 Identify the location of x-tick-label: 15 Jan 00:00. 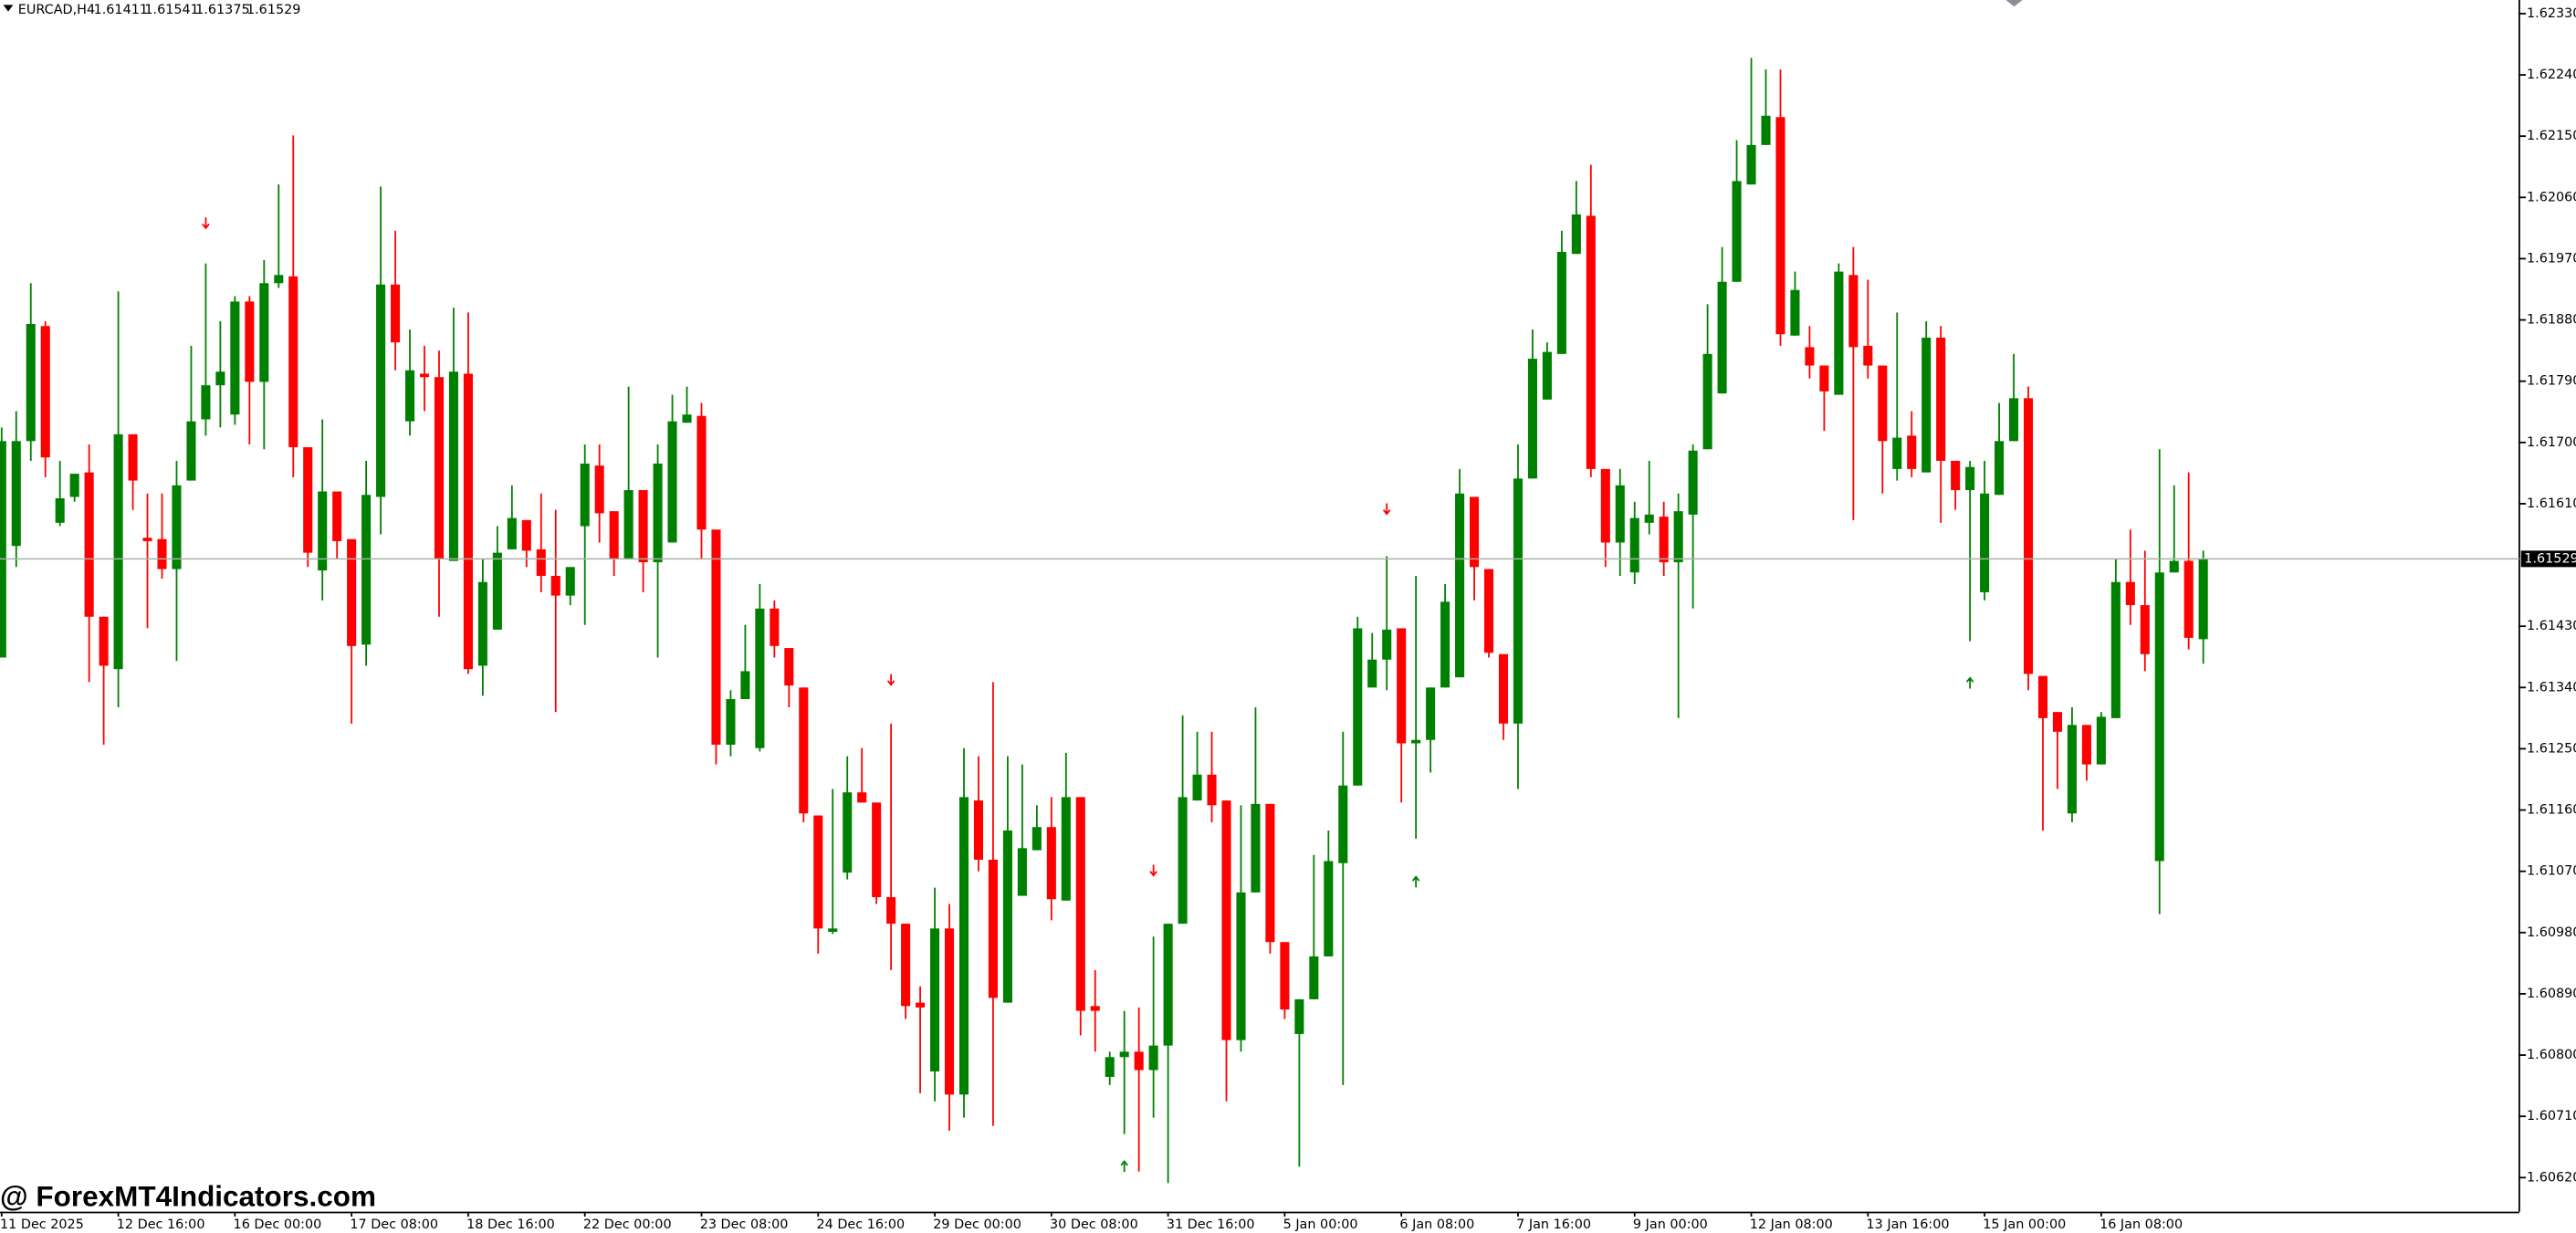
(2024, 1224).